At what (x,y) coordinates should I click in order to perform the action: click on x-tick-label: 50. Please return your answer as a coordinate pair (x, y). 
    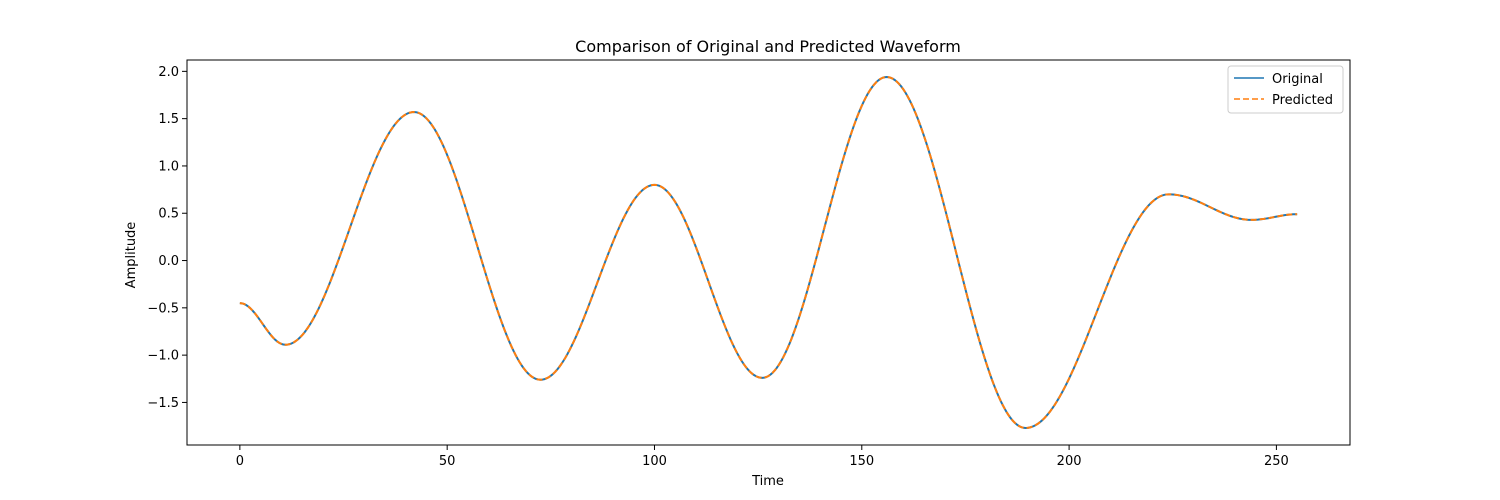
    Looking at the image, I should click on (447, 461).